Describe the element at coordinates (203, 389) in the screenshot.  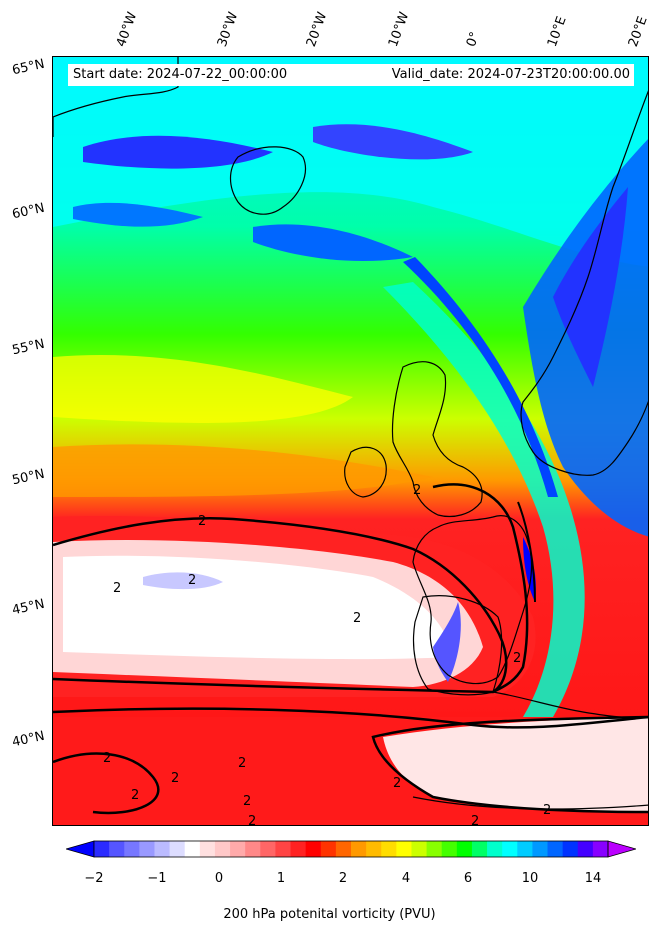
I see `field-yellow-band` at that location.